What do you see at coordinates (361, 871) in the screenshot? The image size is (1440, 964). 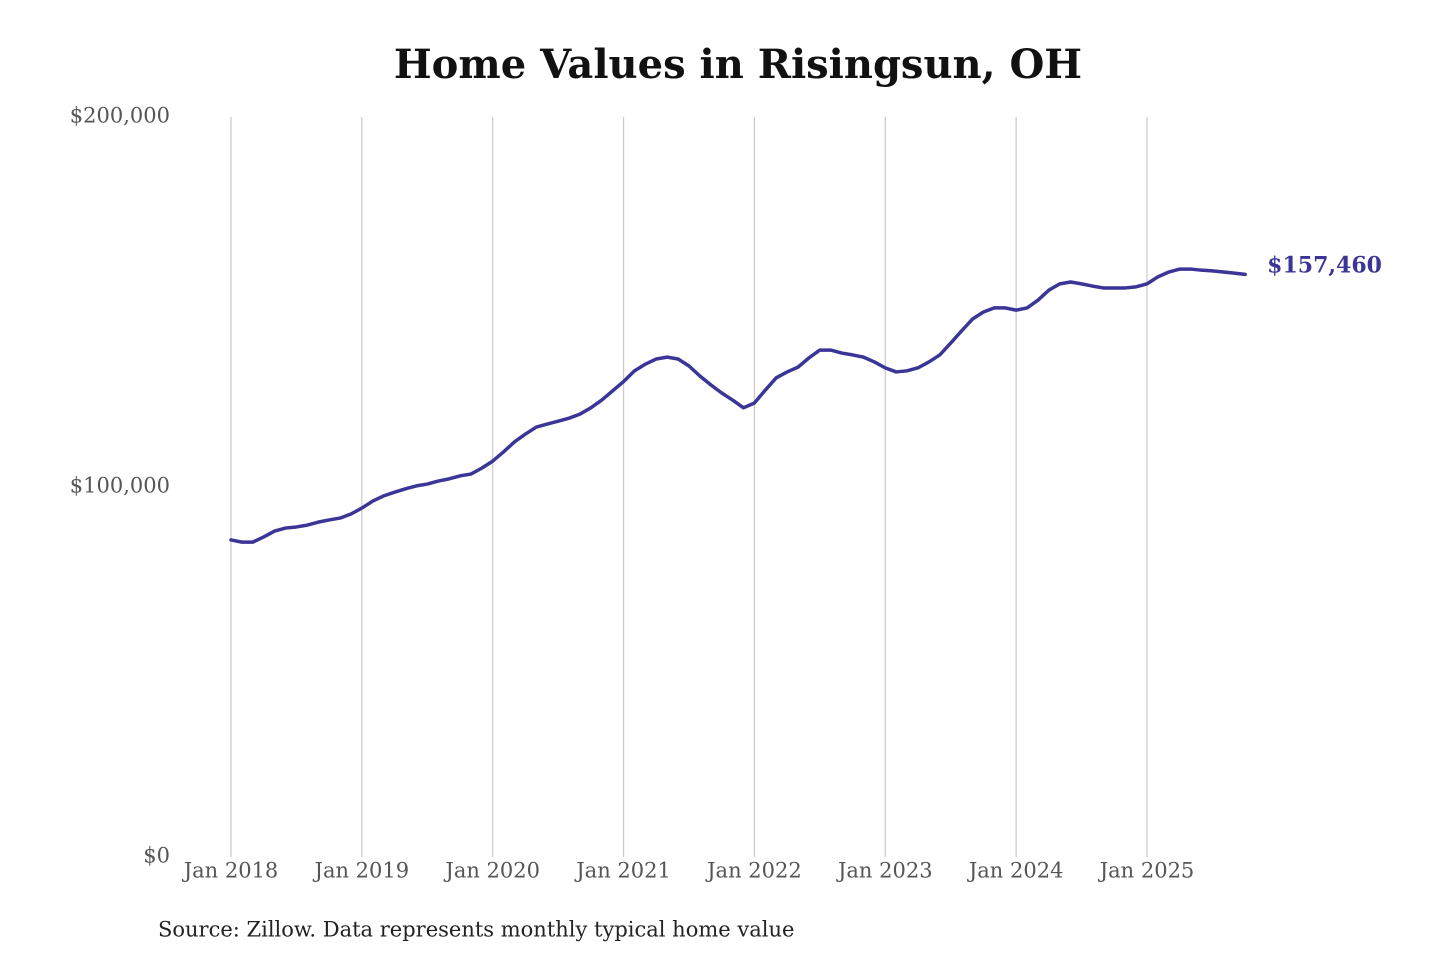 I see `x-tick-label: Jan 2019` at bounding box center [361, 871].